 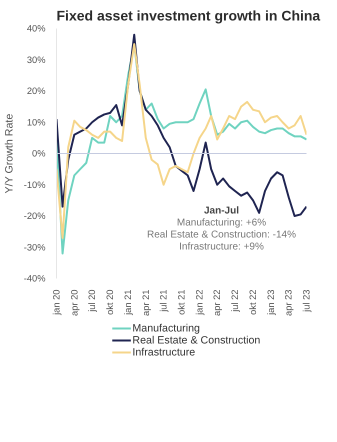 What do you see at coordinates (188, 16) in the screenshot?
I see `chart-title: Fixed asset investment growth in China` at bounding box center [188, 16].